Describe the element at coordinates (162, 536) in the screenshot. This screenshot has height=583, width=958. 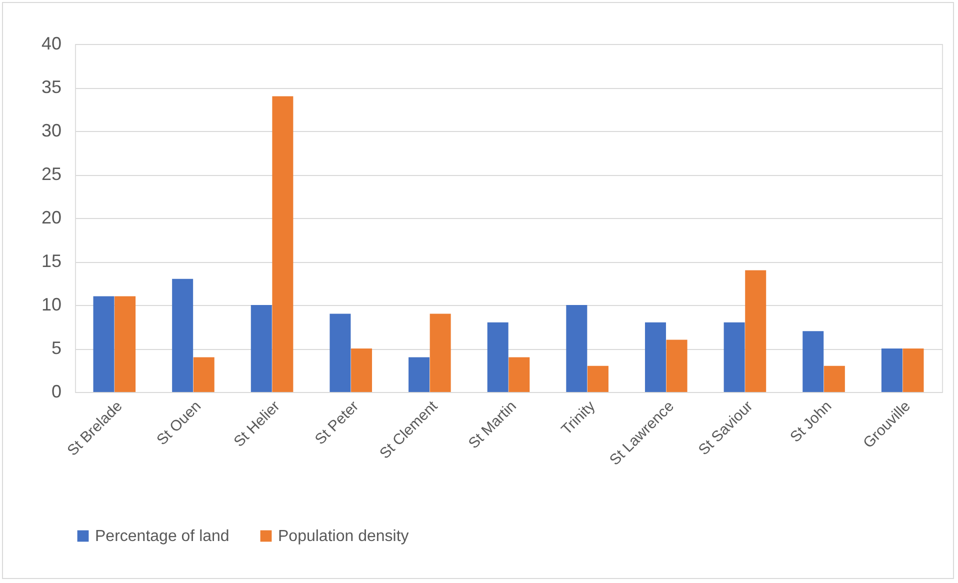
I see `legend-label: Percentage of land` at that location.